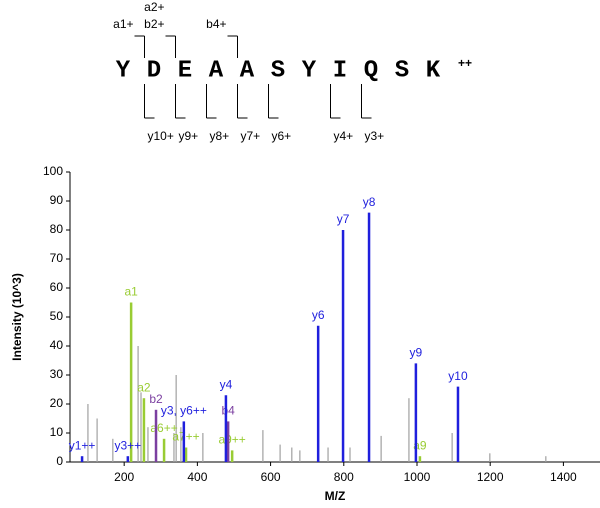 Image resolution: width=600 pixels, height=508 pixels. Describe the element at coordinates (53, 171) in the screenshot. I see `y-tick-label: 100` at that location.